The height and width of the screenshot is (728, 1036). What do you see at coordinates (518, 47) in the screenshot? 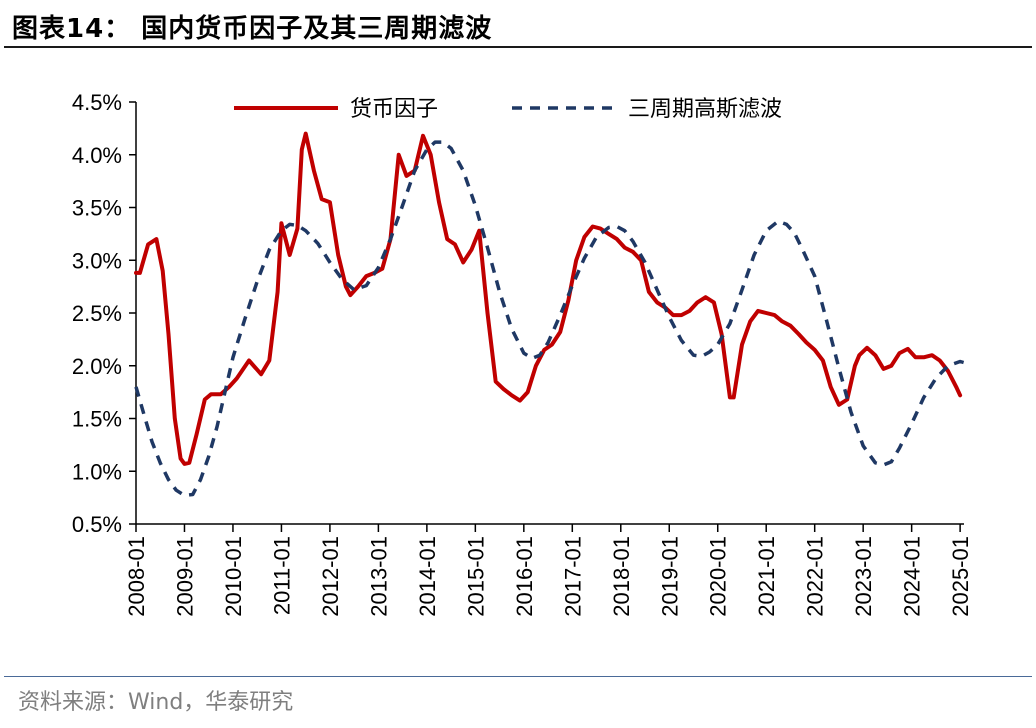
I see `top-rule` at bounding box center [518, 47].